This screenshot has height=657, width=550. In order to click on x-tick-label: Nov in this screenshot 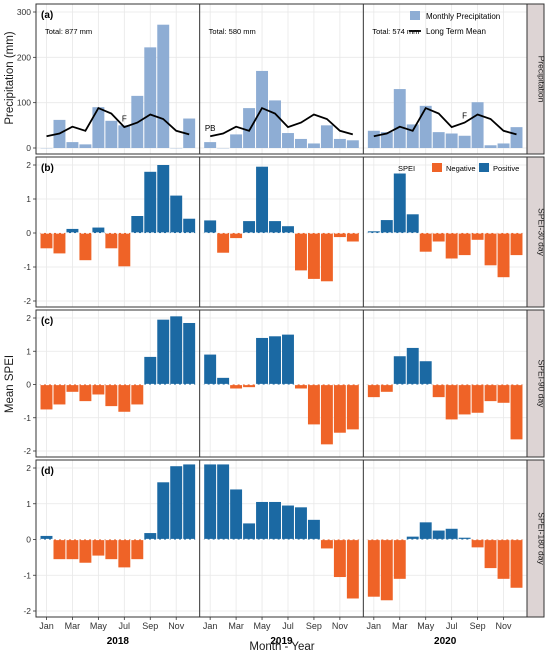, I will do `click(340, 626)`.